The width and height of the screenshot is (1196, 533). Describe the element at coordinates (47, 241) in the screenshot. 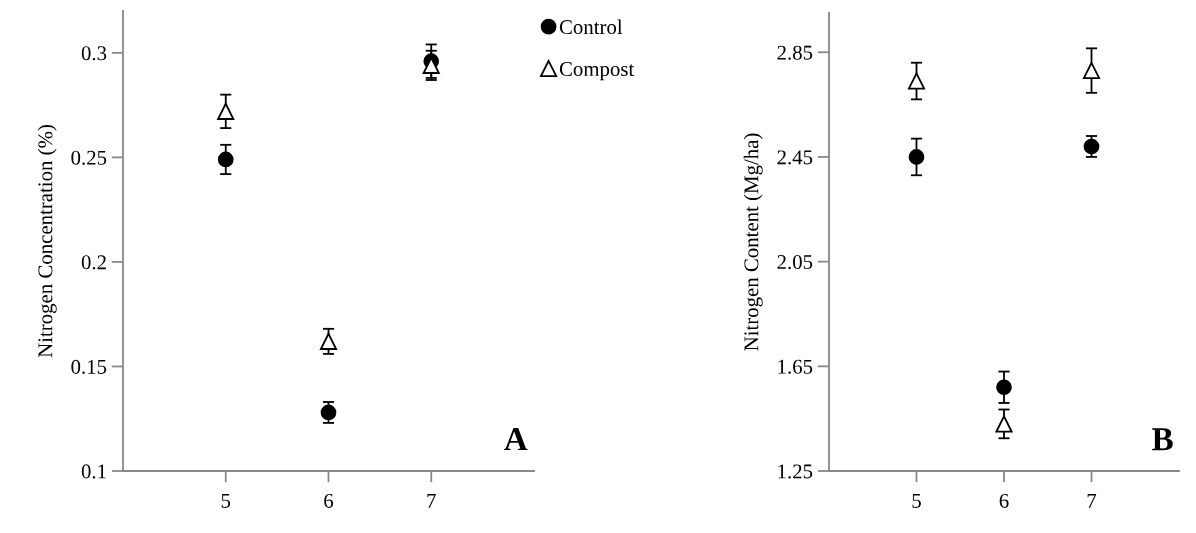

I see `y-axis-title: Nitrogen Concentration (%)` at that location.